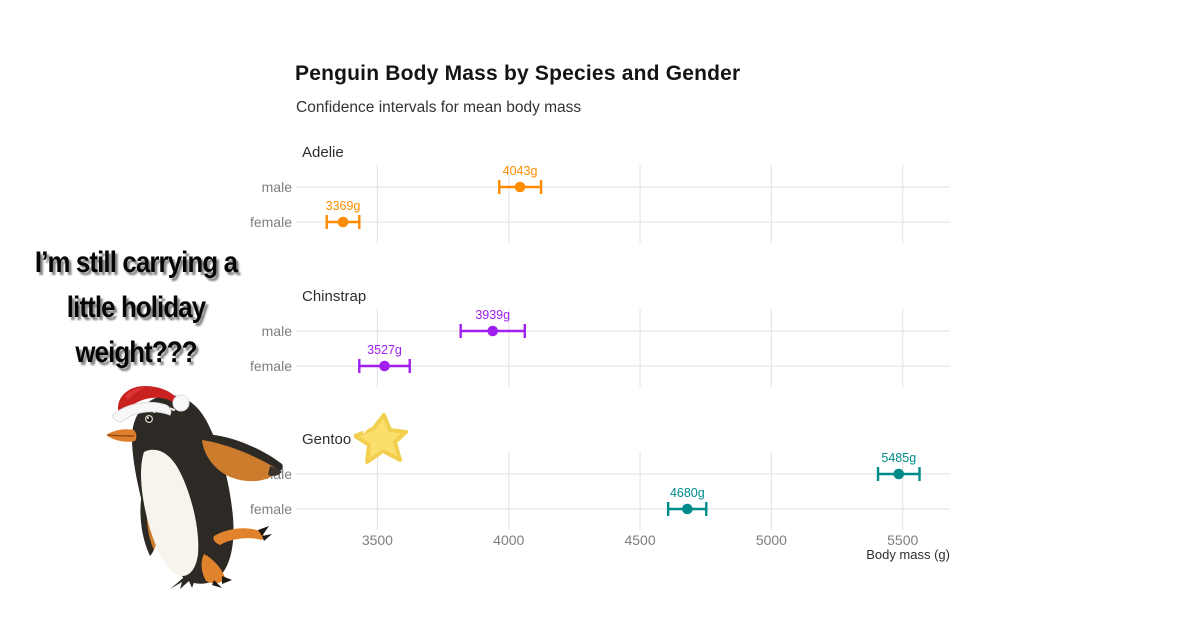 This screenshot has width=1200, height=630. What do you see at coordinates (902, 540) in the screenshot?
I see `x-tick-label: 5500` at bounding box center [902, 540].